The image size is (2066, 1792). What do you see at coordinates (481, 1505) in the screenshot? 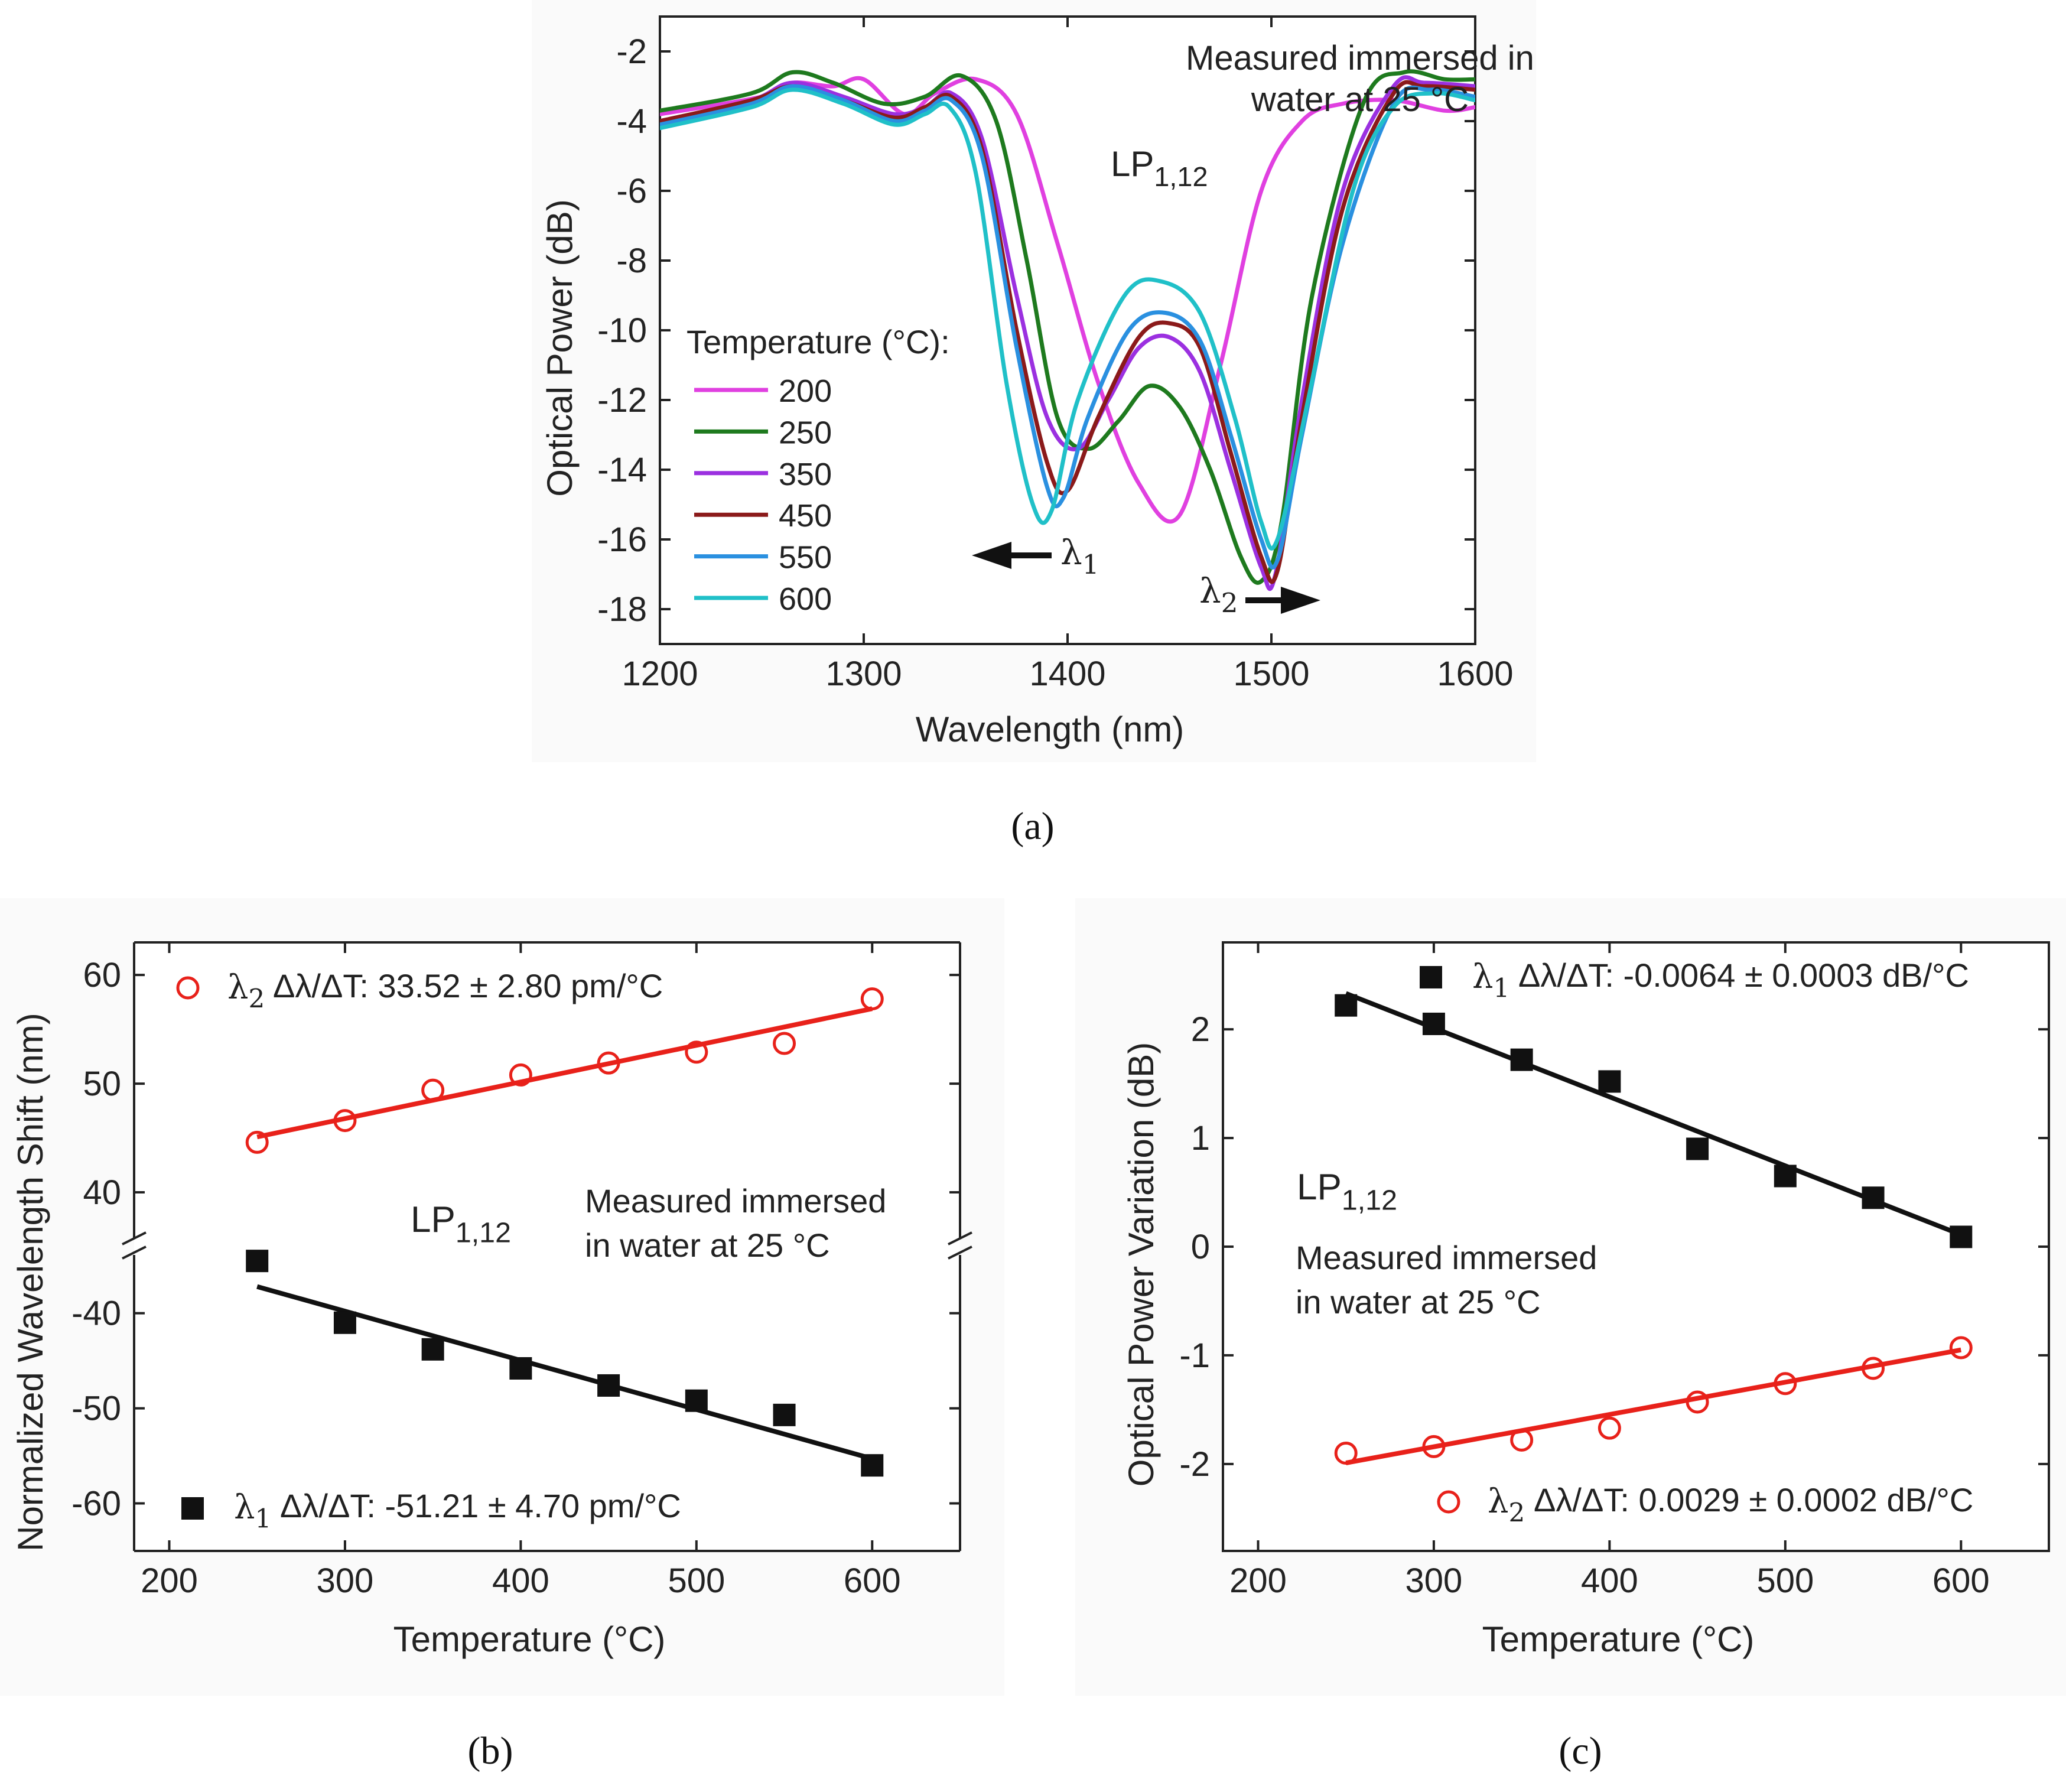
I see `legend-text-λ1: Δλ/ΔT: -51.21 ± 4.70 pm/°C` at bounding box center [481, 1505].